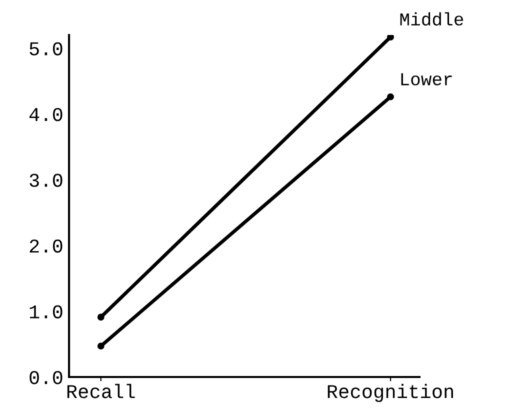 The image size is (531, 412). I want to click on y-tick-label: 1.0, so click(46, 311).